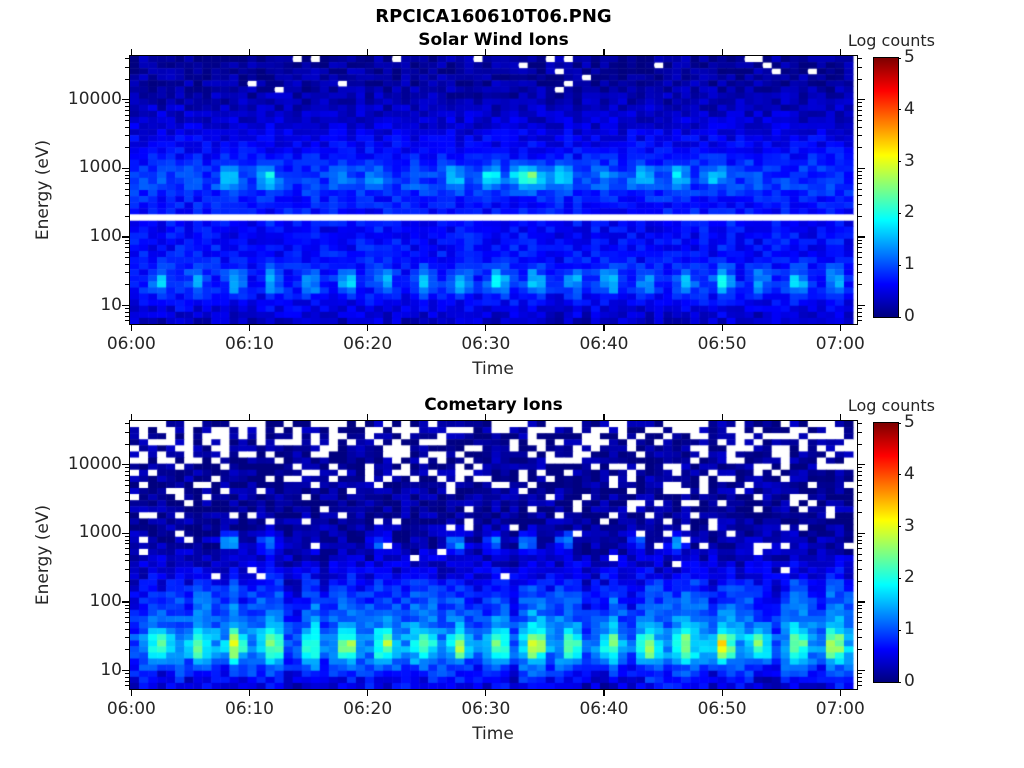 The width and height of the screenshot is (1024, 768). What do you see at coordinates (493, 16) in the screenshot?
I see `figure-title: RPCICA160610T06.PNG` at bounding box center [493, 16].